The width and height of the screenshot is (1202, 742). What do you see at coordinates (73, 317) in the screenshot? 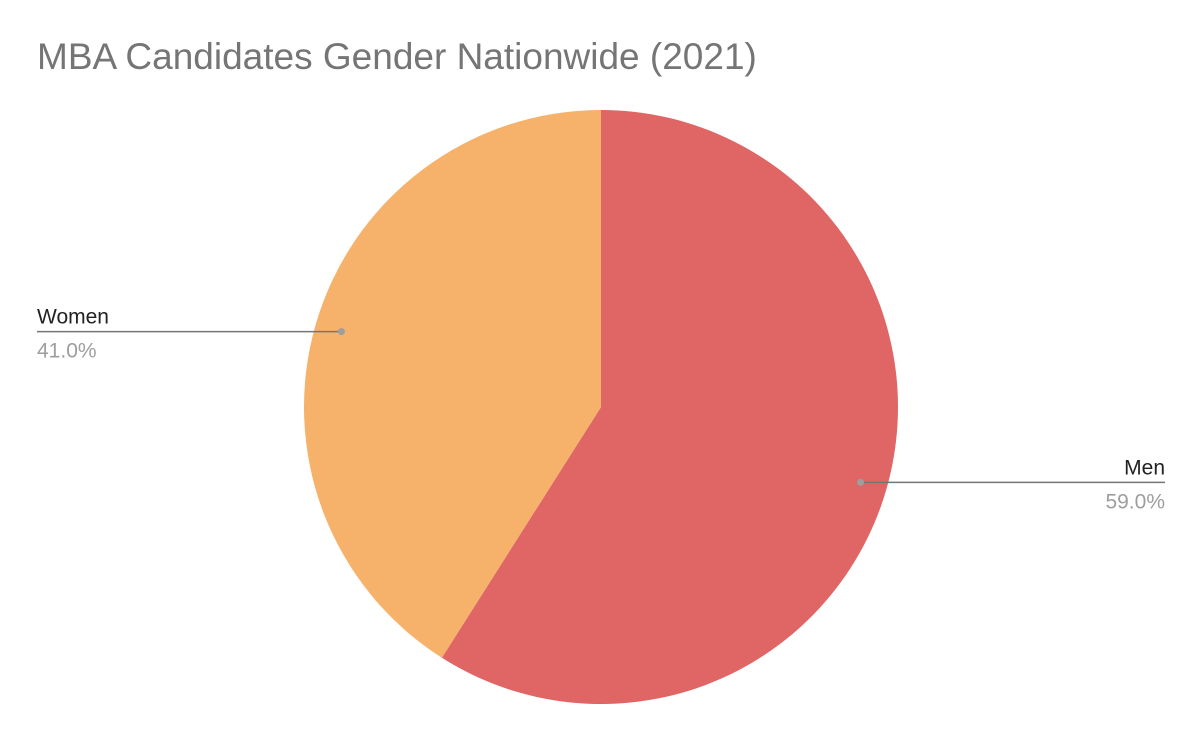
I see `slice-label-women: Women` at bounding box center [73, 317].